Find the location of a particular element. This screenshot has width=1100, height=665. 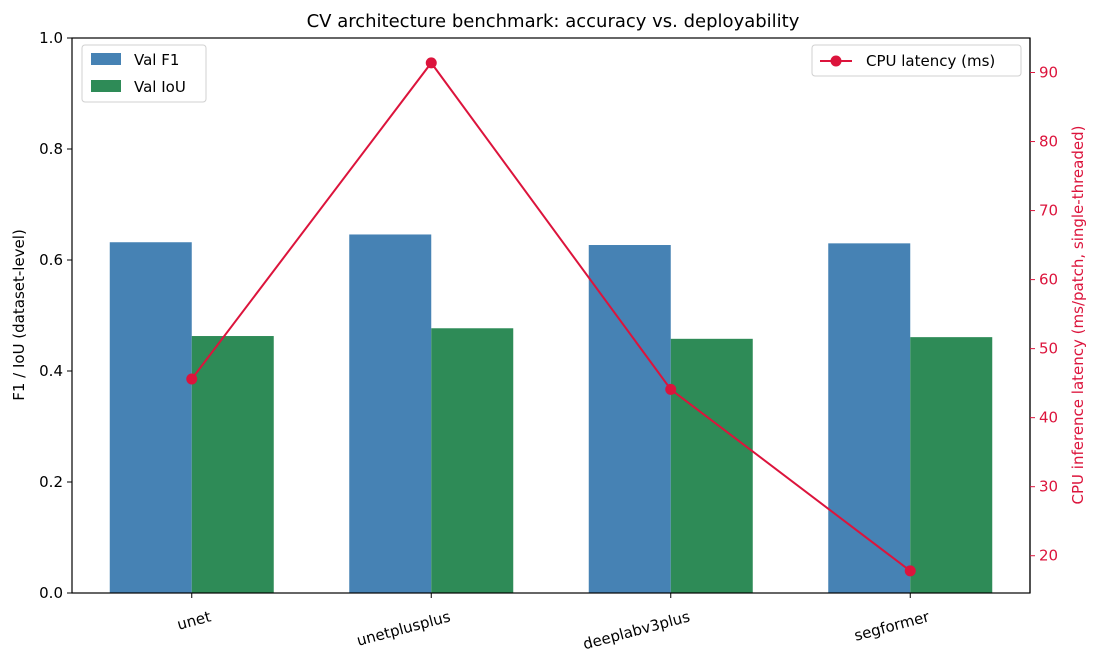

latency-point-segformer is located at coordinates (910, 571).